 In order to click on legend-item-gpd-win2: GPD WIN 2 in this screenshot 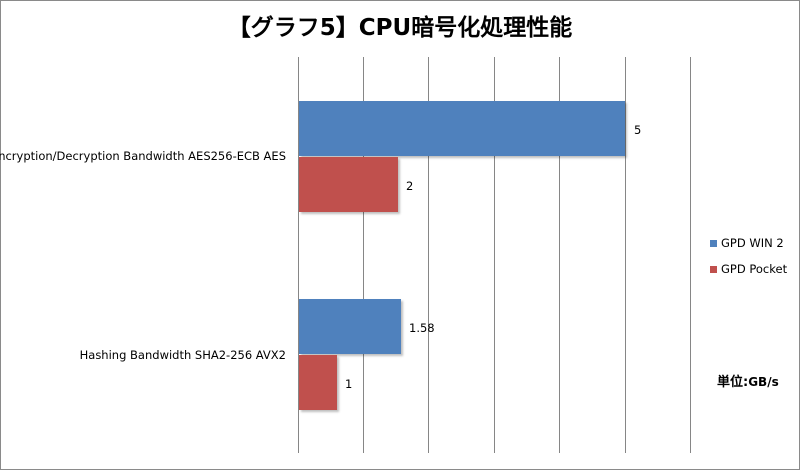, I will do `click(747, 243)`.